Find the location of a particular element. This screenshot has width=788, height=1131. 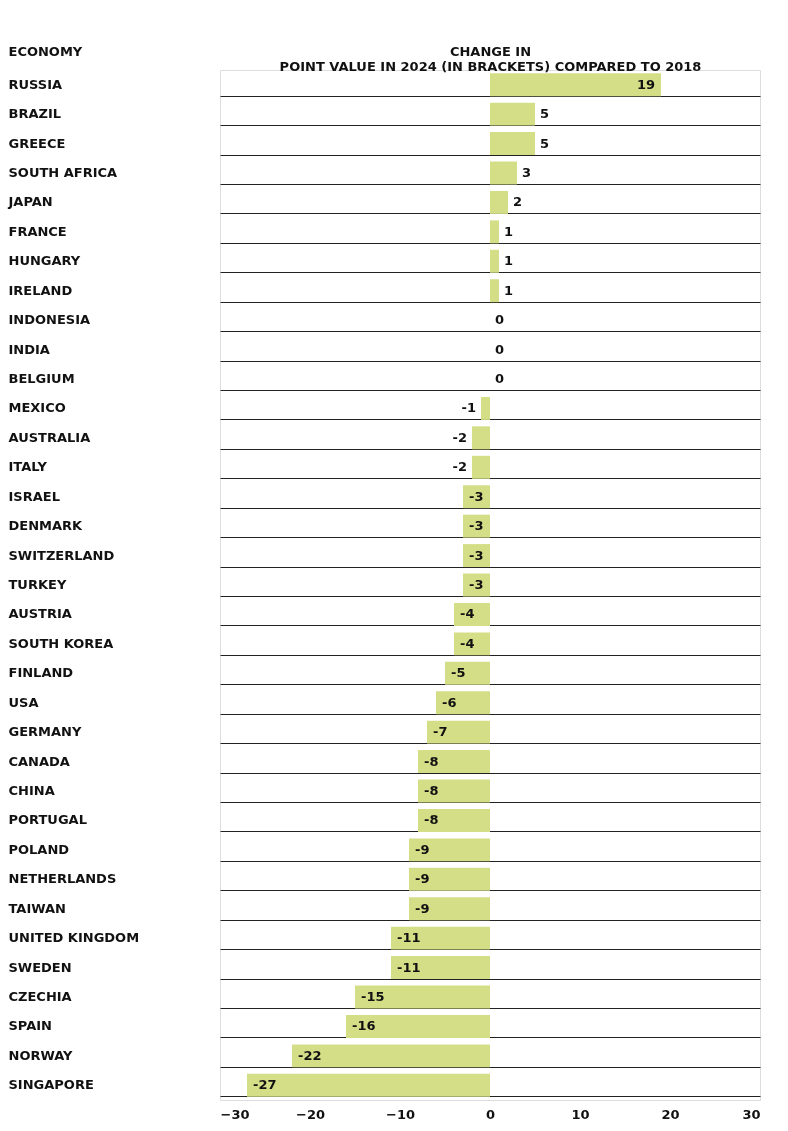

y-tick-label: GERMANY is located at coordinates (45, 732).